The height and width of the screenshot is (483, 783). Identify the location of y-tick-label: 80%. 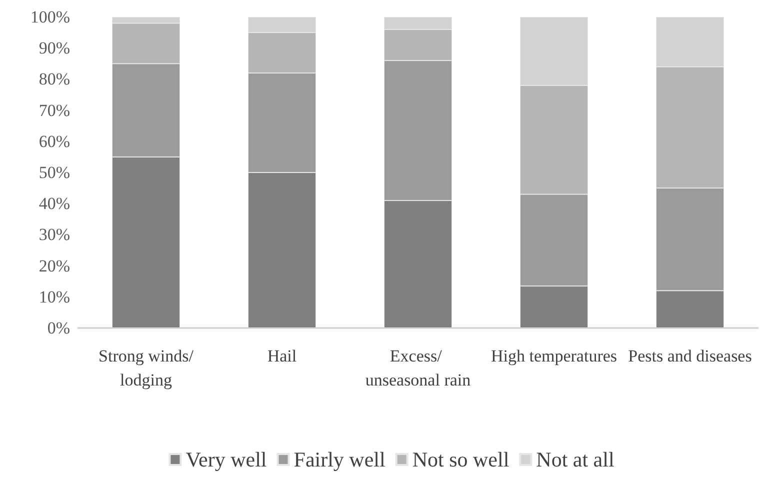
(54, 79).